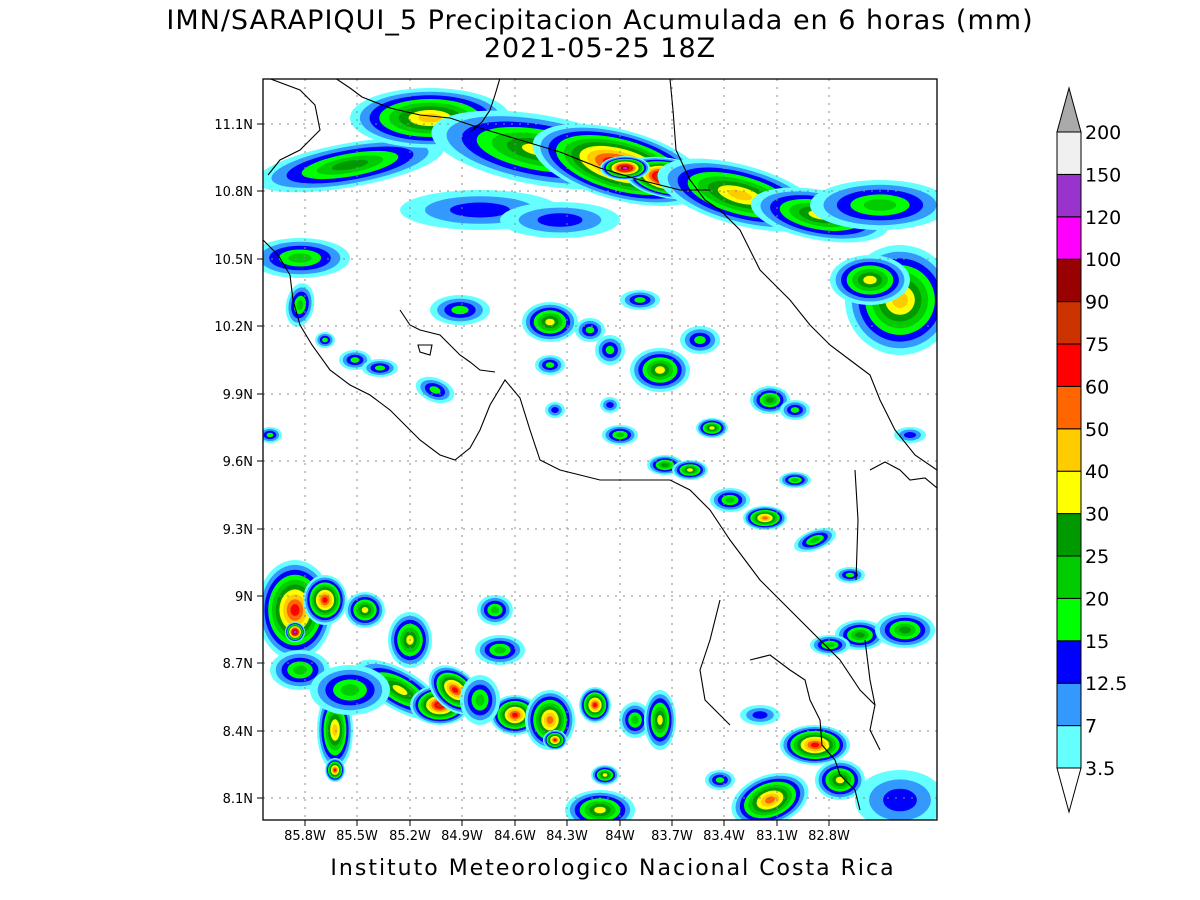 The height and width of the screenshot is (900, 1200). Describe the element at coordinates (1103, 133) in the screenshot. I see `colorbar-level-label: 200` at that location.